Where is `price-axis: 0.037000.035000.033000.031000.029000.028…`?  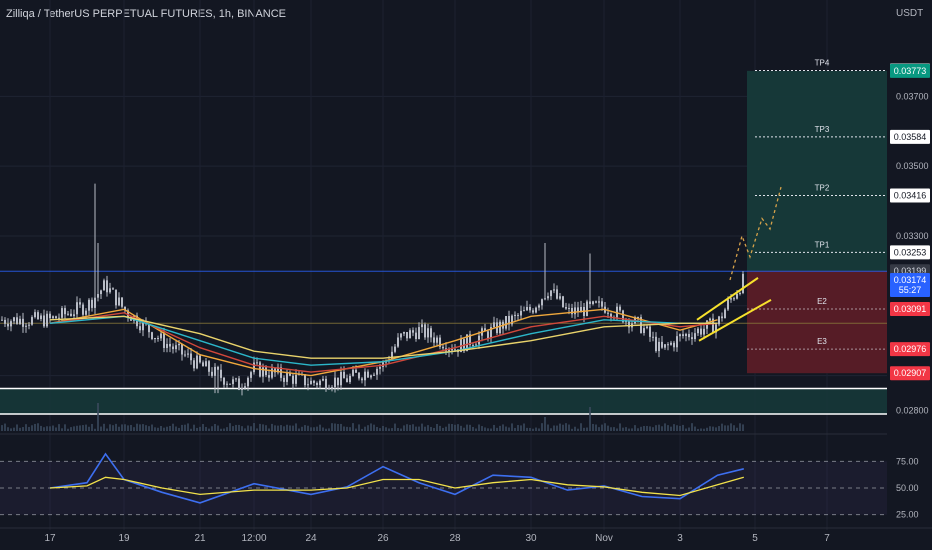
price-axis: 0.037000.035000.033000.031000.029000.028… is located at coordinates (910, 239).